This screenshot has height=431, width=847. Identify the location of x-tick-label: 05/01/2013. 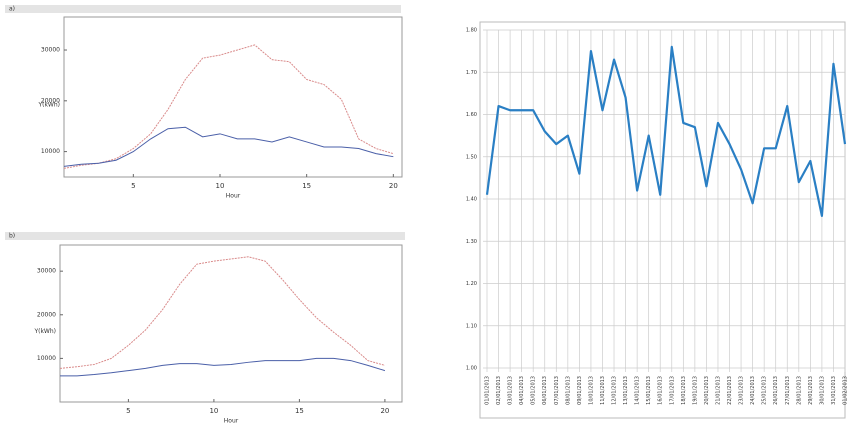
(534, 390).